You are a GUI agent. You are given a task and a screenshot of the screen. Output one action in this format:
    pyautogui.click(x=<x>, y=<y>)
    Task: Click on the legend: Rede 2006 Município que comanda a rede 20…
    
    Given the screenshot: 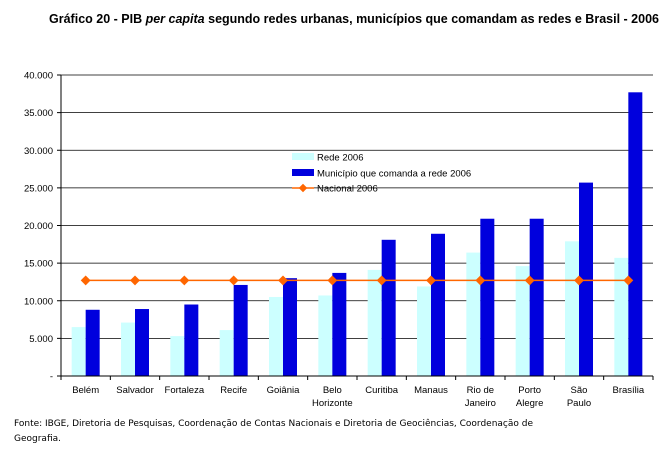 What is the action you would take?
    pyautogui.click(x=381, y=174)
    